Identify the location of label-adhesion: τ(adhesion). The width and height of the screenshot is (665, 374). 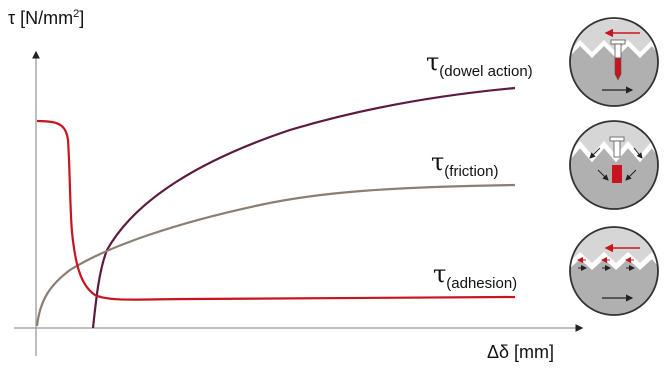
(475, 276).